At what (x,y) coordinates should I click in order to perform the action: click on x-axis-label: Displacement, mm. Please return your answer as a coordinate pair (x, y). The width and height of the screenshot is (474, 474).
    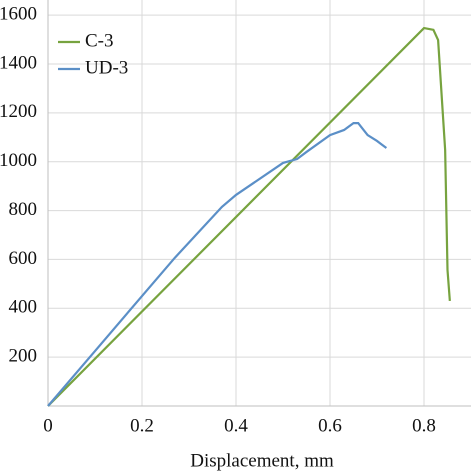
    Looking at the image, I should click on (262, 460).